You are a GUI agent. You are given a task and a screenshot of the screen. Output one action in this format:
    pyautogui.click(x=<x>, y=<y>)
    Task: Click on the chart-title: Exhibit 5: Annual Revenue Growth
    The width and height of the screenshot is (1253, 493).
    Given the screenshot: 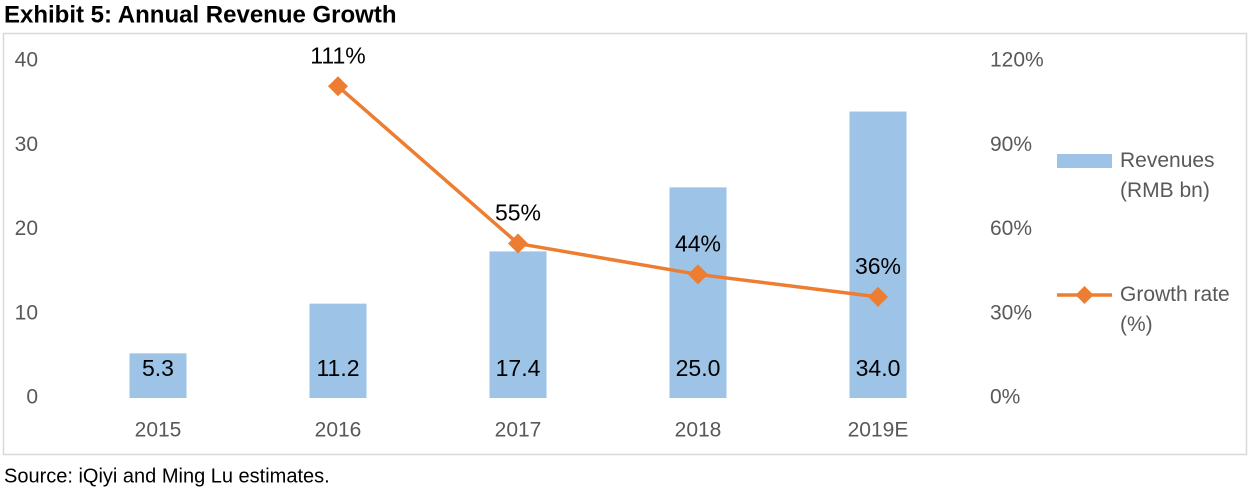 What is the action you would take?
    pyautogui.click(x=200, y=14)
    